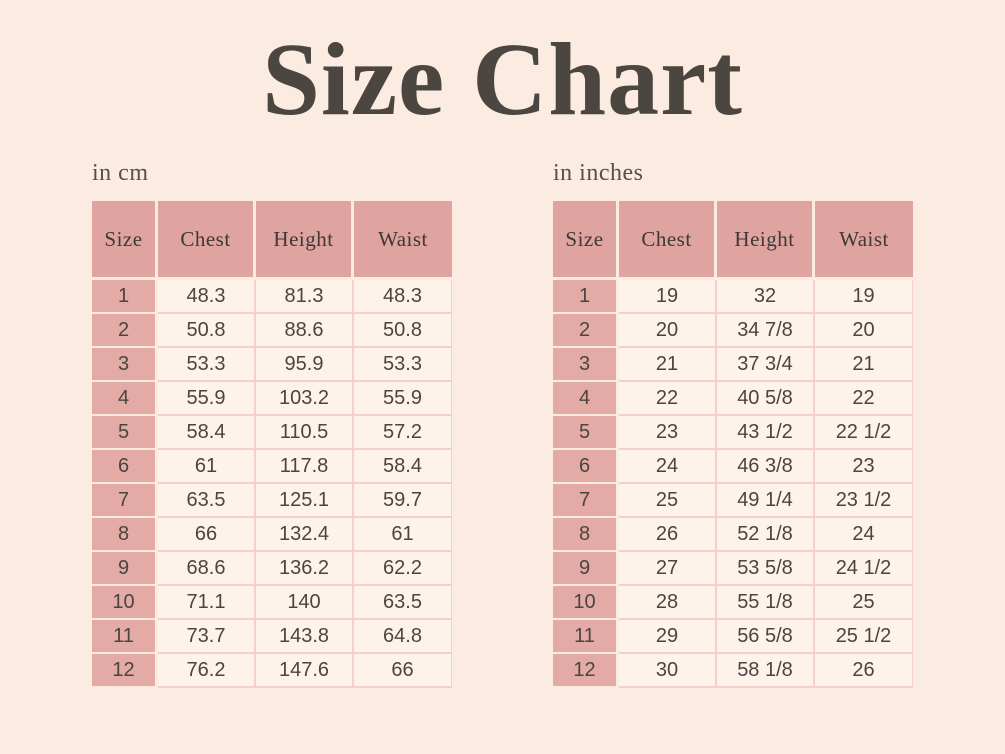  I want to click on table-row: 10 71.1 140 63.5, so click(272, 603).